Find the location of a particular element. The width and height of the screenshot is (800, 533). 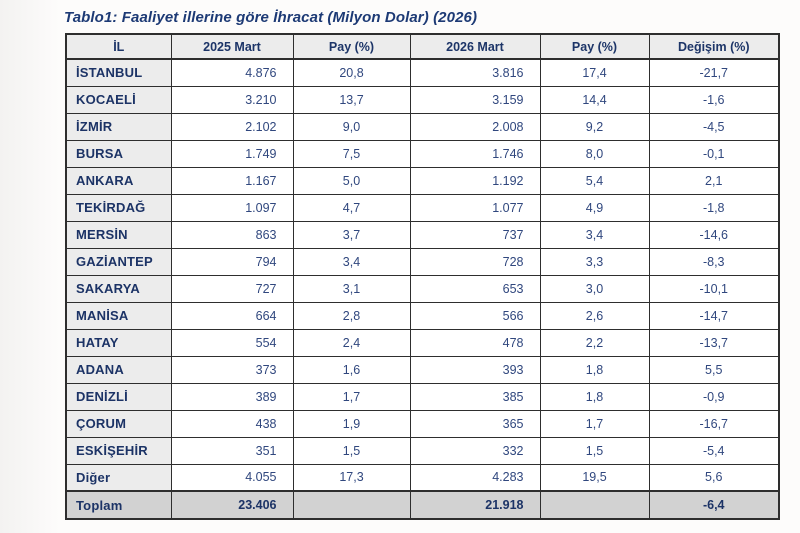

share-2026-cell: 2,2 is located at coordinates (594, 342).